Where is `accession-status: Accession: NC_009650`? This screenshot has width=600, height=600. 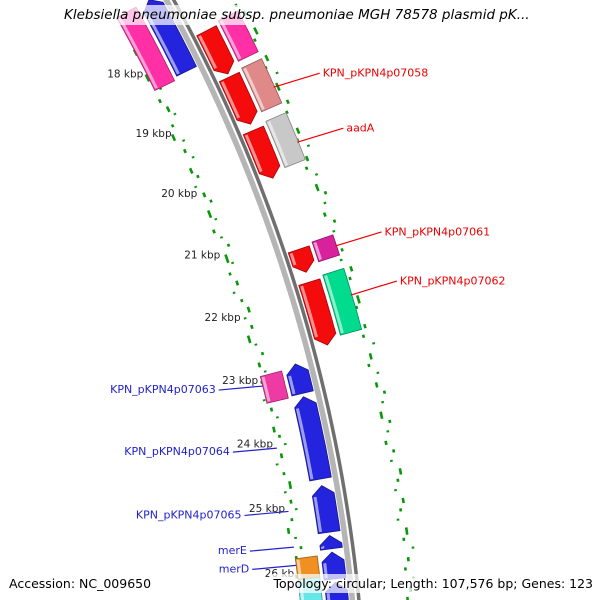 accession-status: Accession: NC_009650 is located at coordinates (80, 583).